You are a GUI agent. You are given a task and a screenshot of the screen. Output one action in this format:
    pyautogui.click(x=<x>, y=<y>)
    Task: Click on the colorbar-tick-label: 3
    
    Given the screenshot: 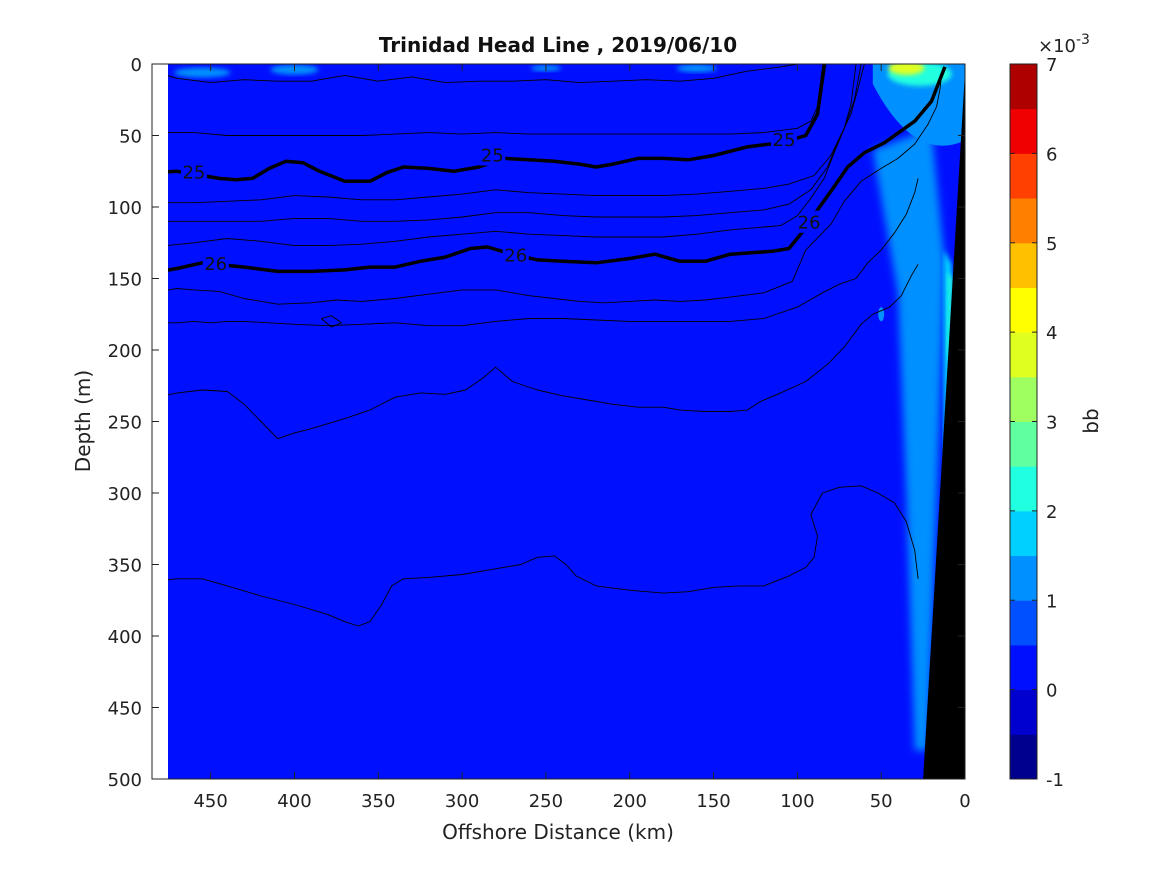 What is the action you would take?
    pyautogui.click(x=1051, y=423)
    